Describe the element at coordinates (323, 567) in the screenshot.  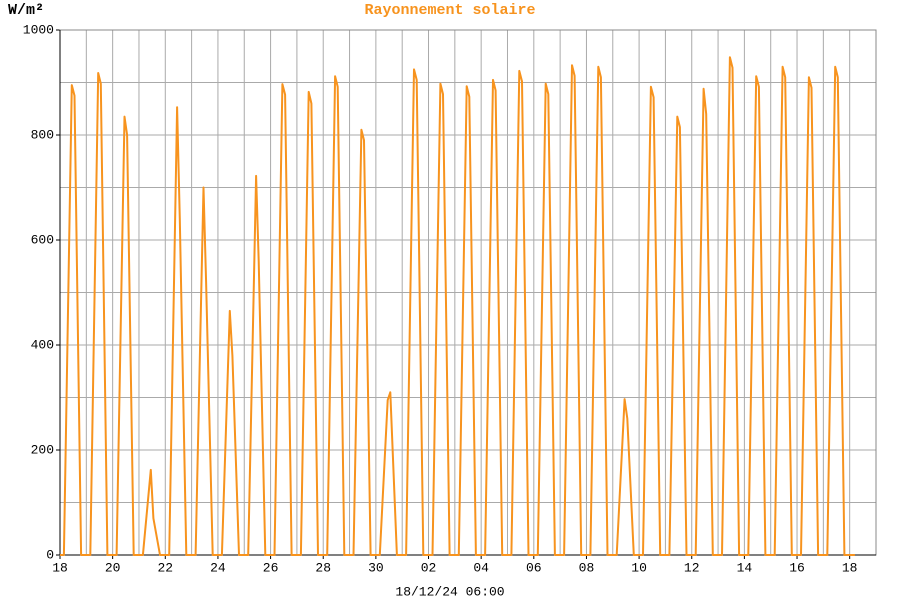
I see `x-tick-label: 28` at that location.